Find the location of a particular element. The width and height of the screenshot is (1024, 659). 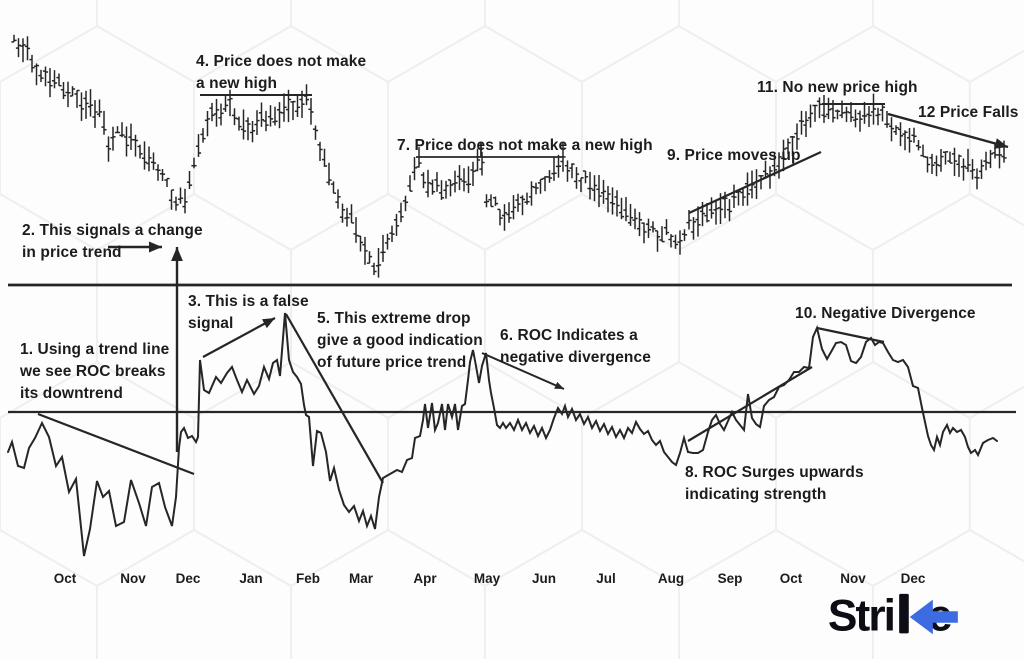

note3-arrow is located at coordinates (239, 337).